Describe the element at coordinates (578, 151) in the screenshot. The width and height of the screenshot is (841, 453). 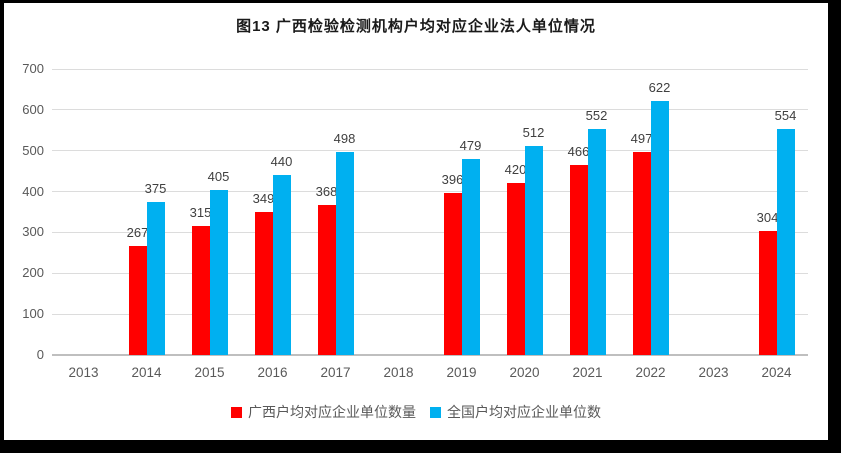
I see `bar-value-label-guangxi: 466` at that location.